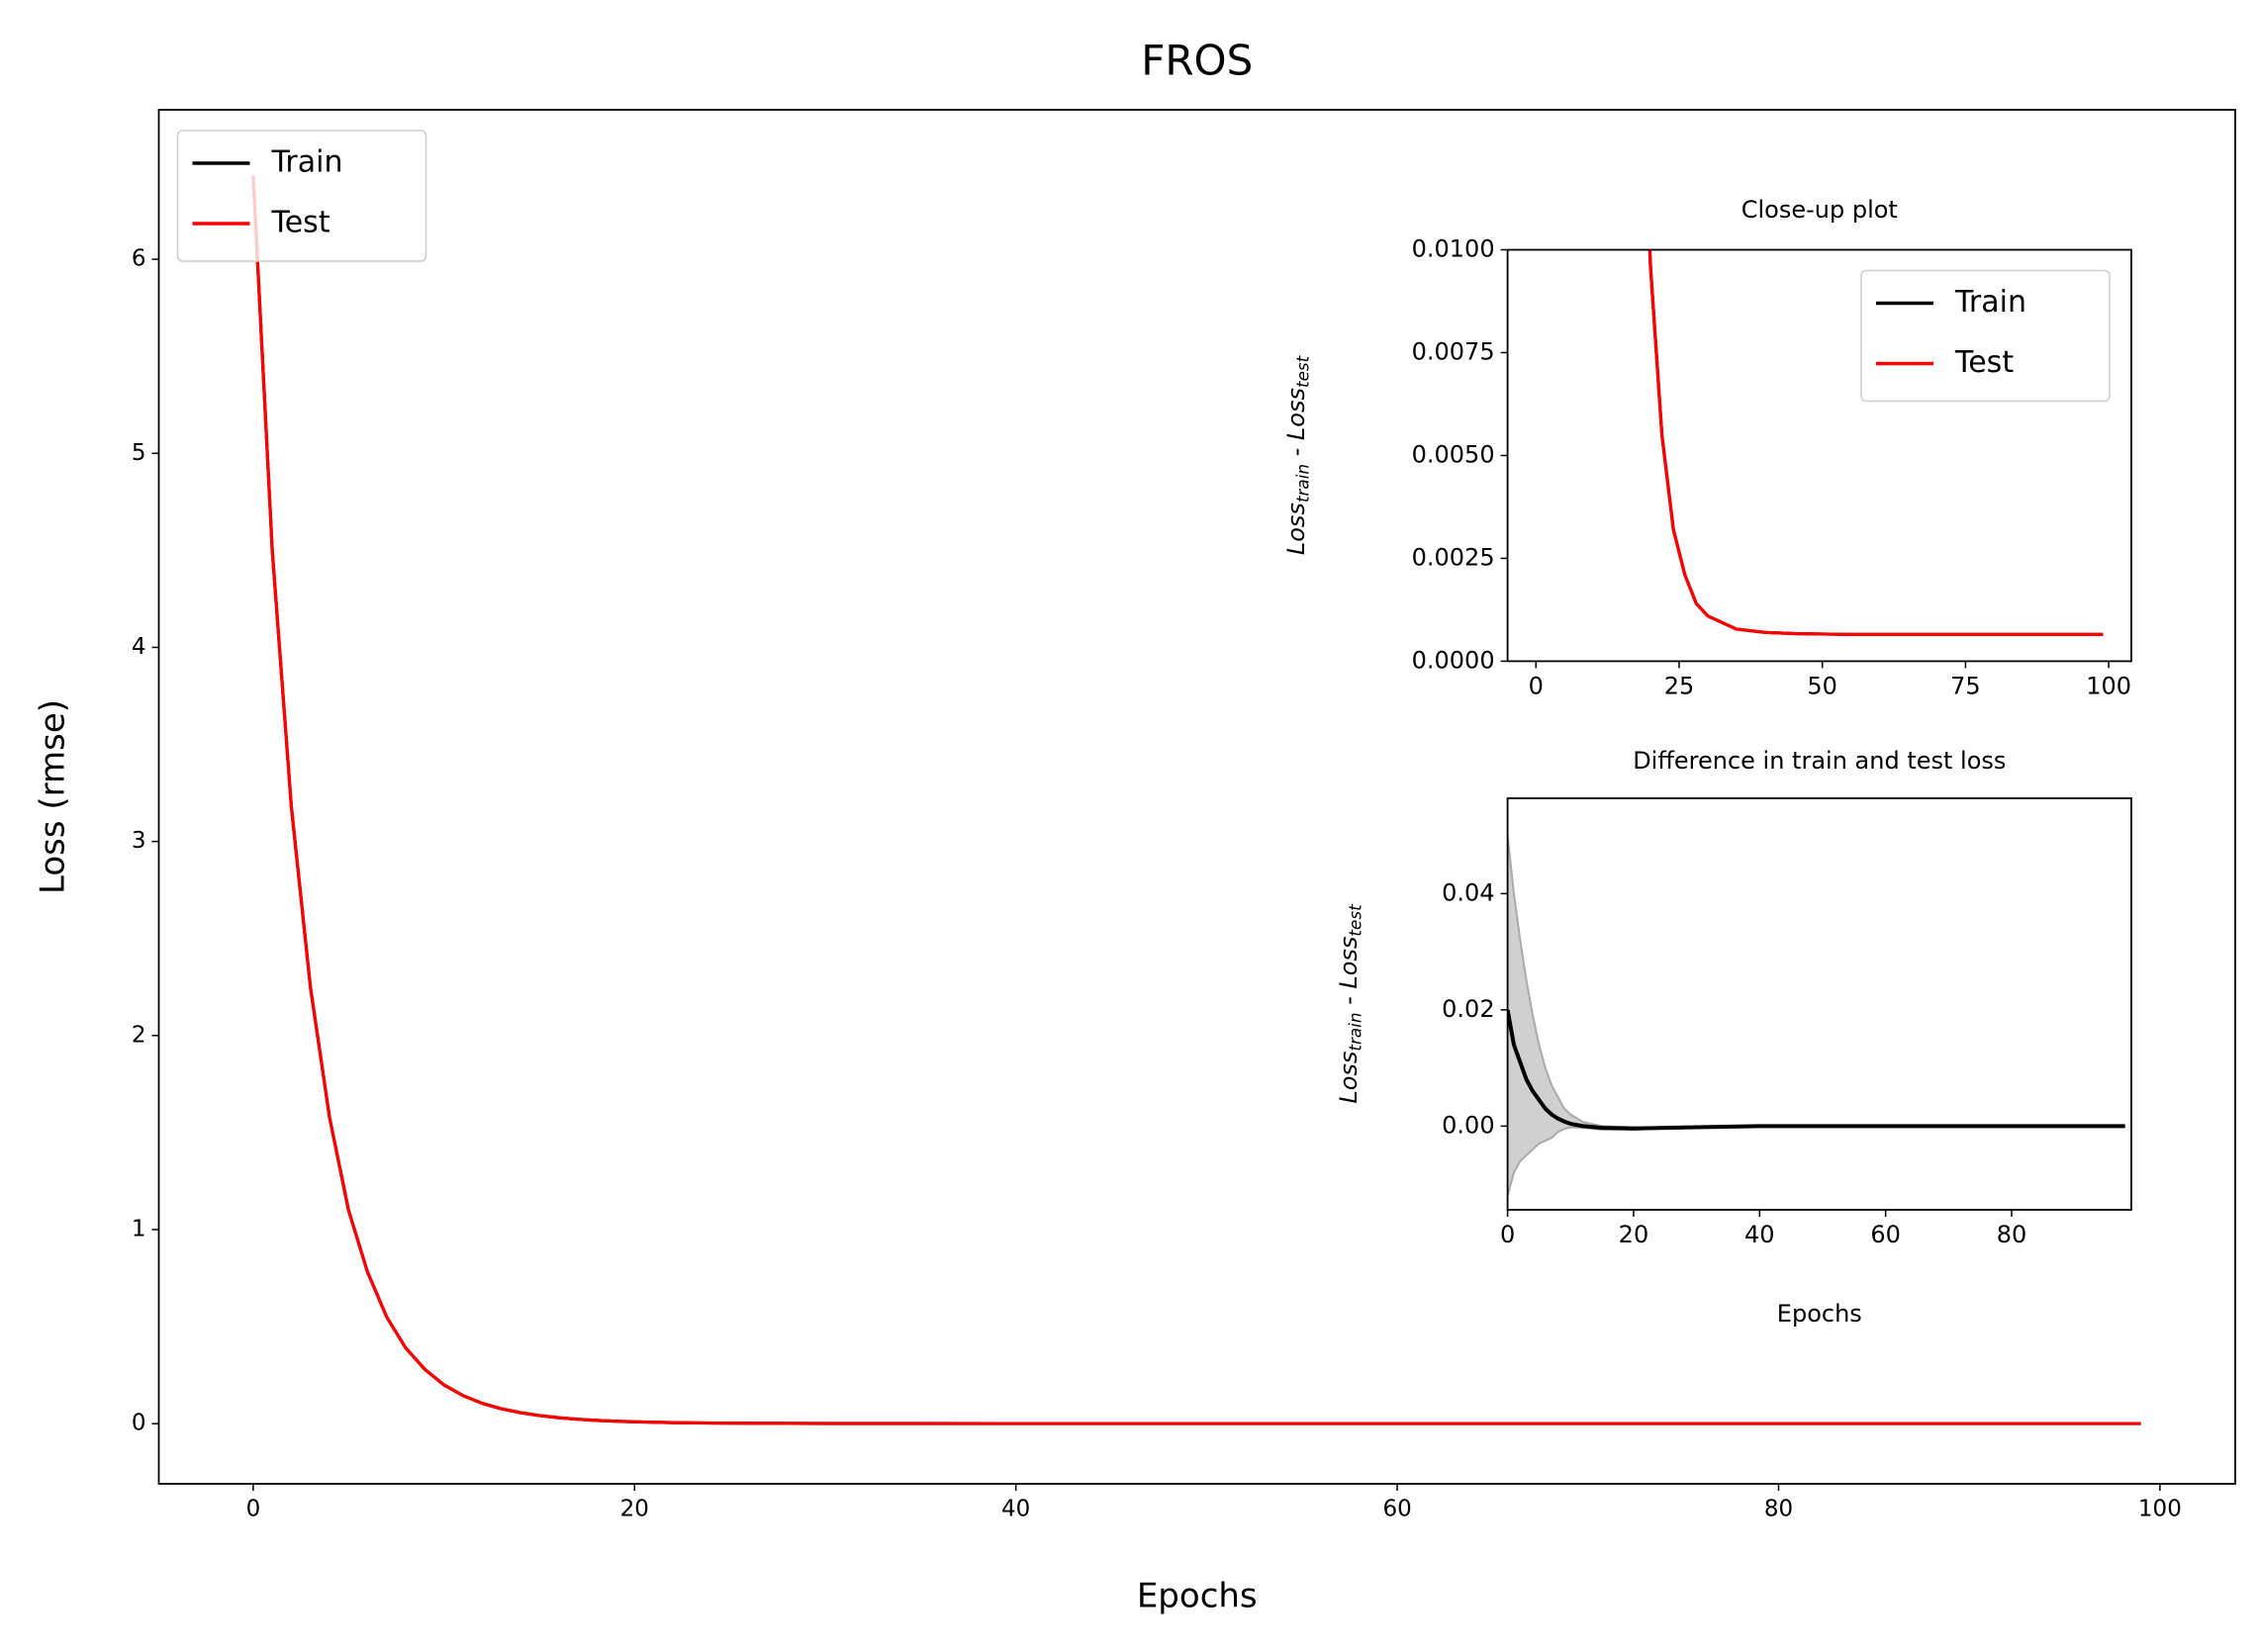 The width and height of the screenshot is (2257, 1652). Describe the element at coordinates (1468, 892) in the screenshot. I see `y-tick-label: 0.04` at that location.